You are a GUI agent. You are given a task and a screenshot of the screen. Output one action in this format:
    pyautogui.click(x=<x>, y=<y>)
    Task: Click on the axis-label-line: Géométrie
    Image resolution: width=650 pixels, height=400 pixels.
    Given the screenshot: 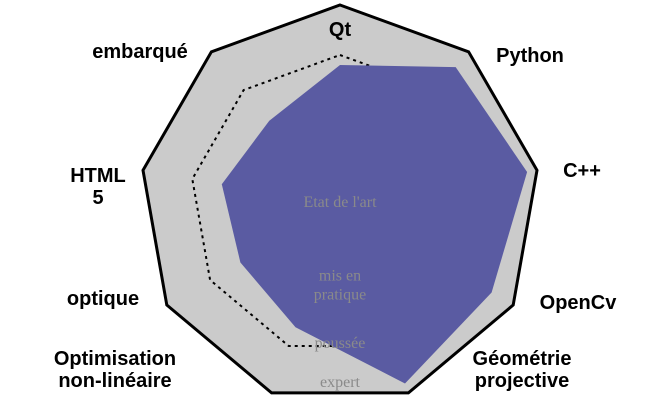 What is the action you would take?
    pyautogui.click(x=522, y=359)
    